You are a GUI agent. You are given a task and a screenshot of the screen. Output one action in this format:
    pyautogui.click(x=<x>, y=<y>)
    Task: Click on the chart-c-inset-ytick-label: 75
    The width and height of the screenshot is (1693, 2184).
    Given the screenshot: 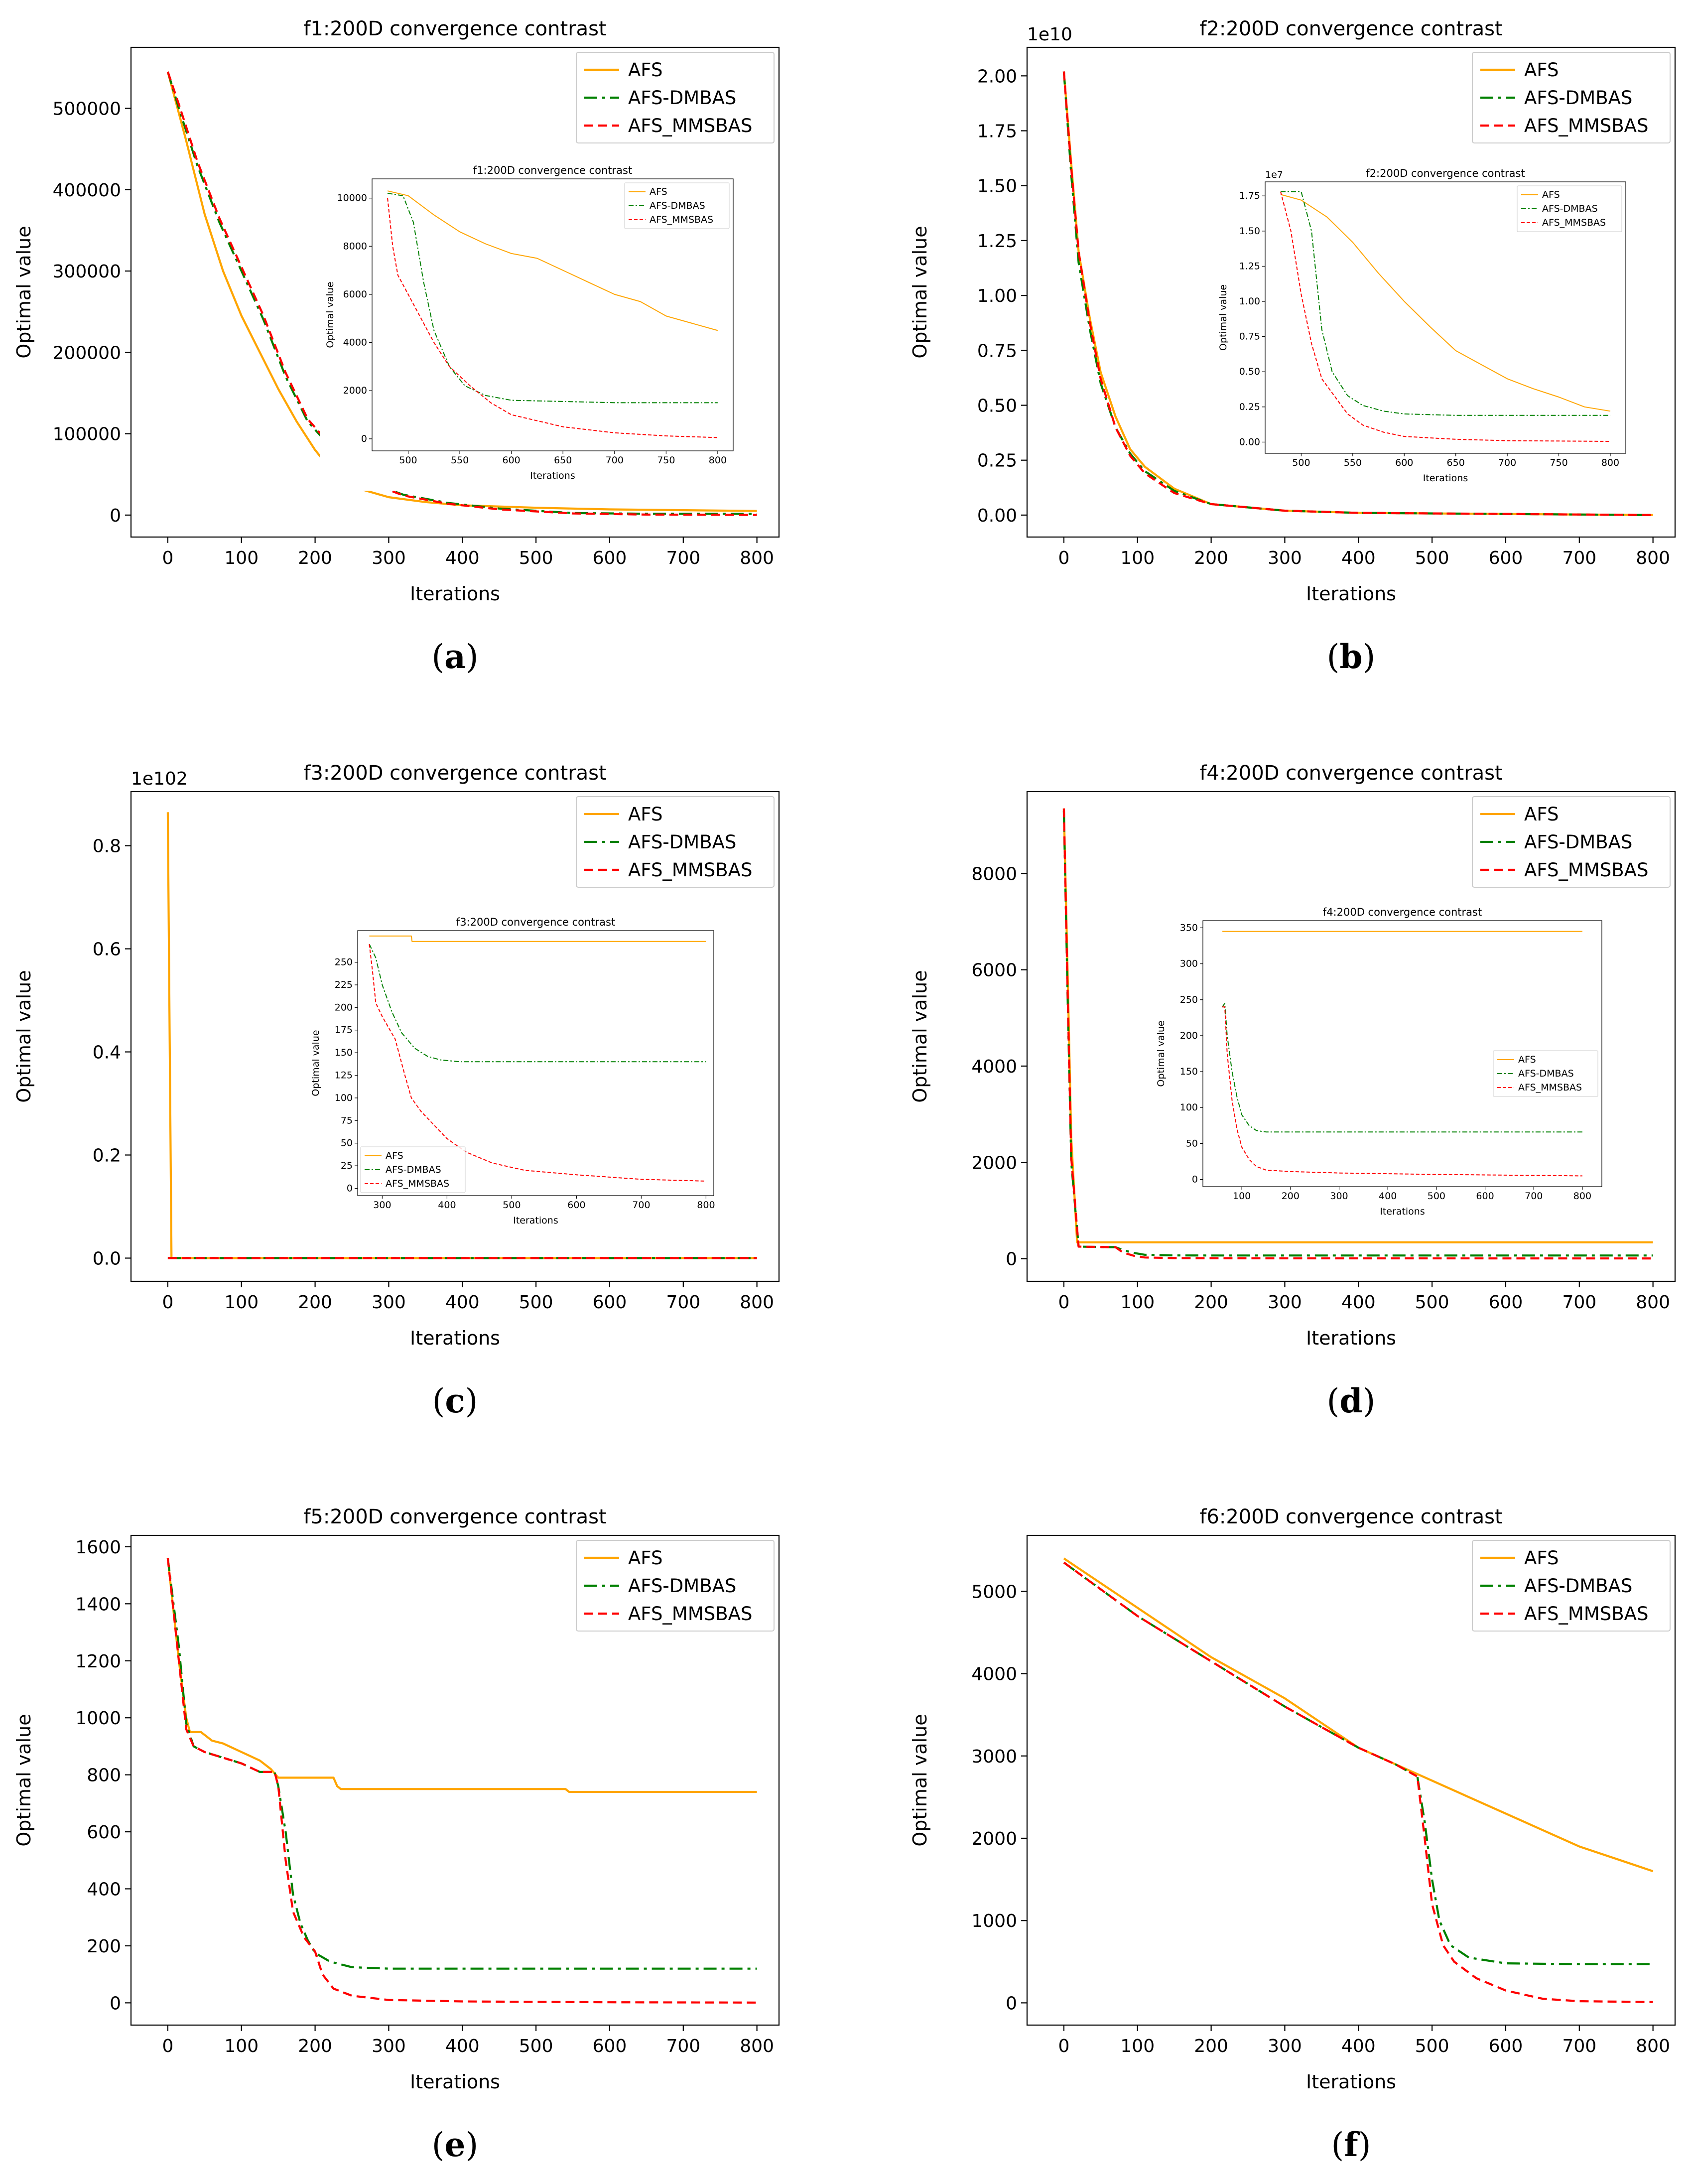 What is the action you would take?
    pyautogui.click(x=347, y=1120)
    